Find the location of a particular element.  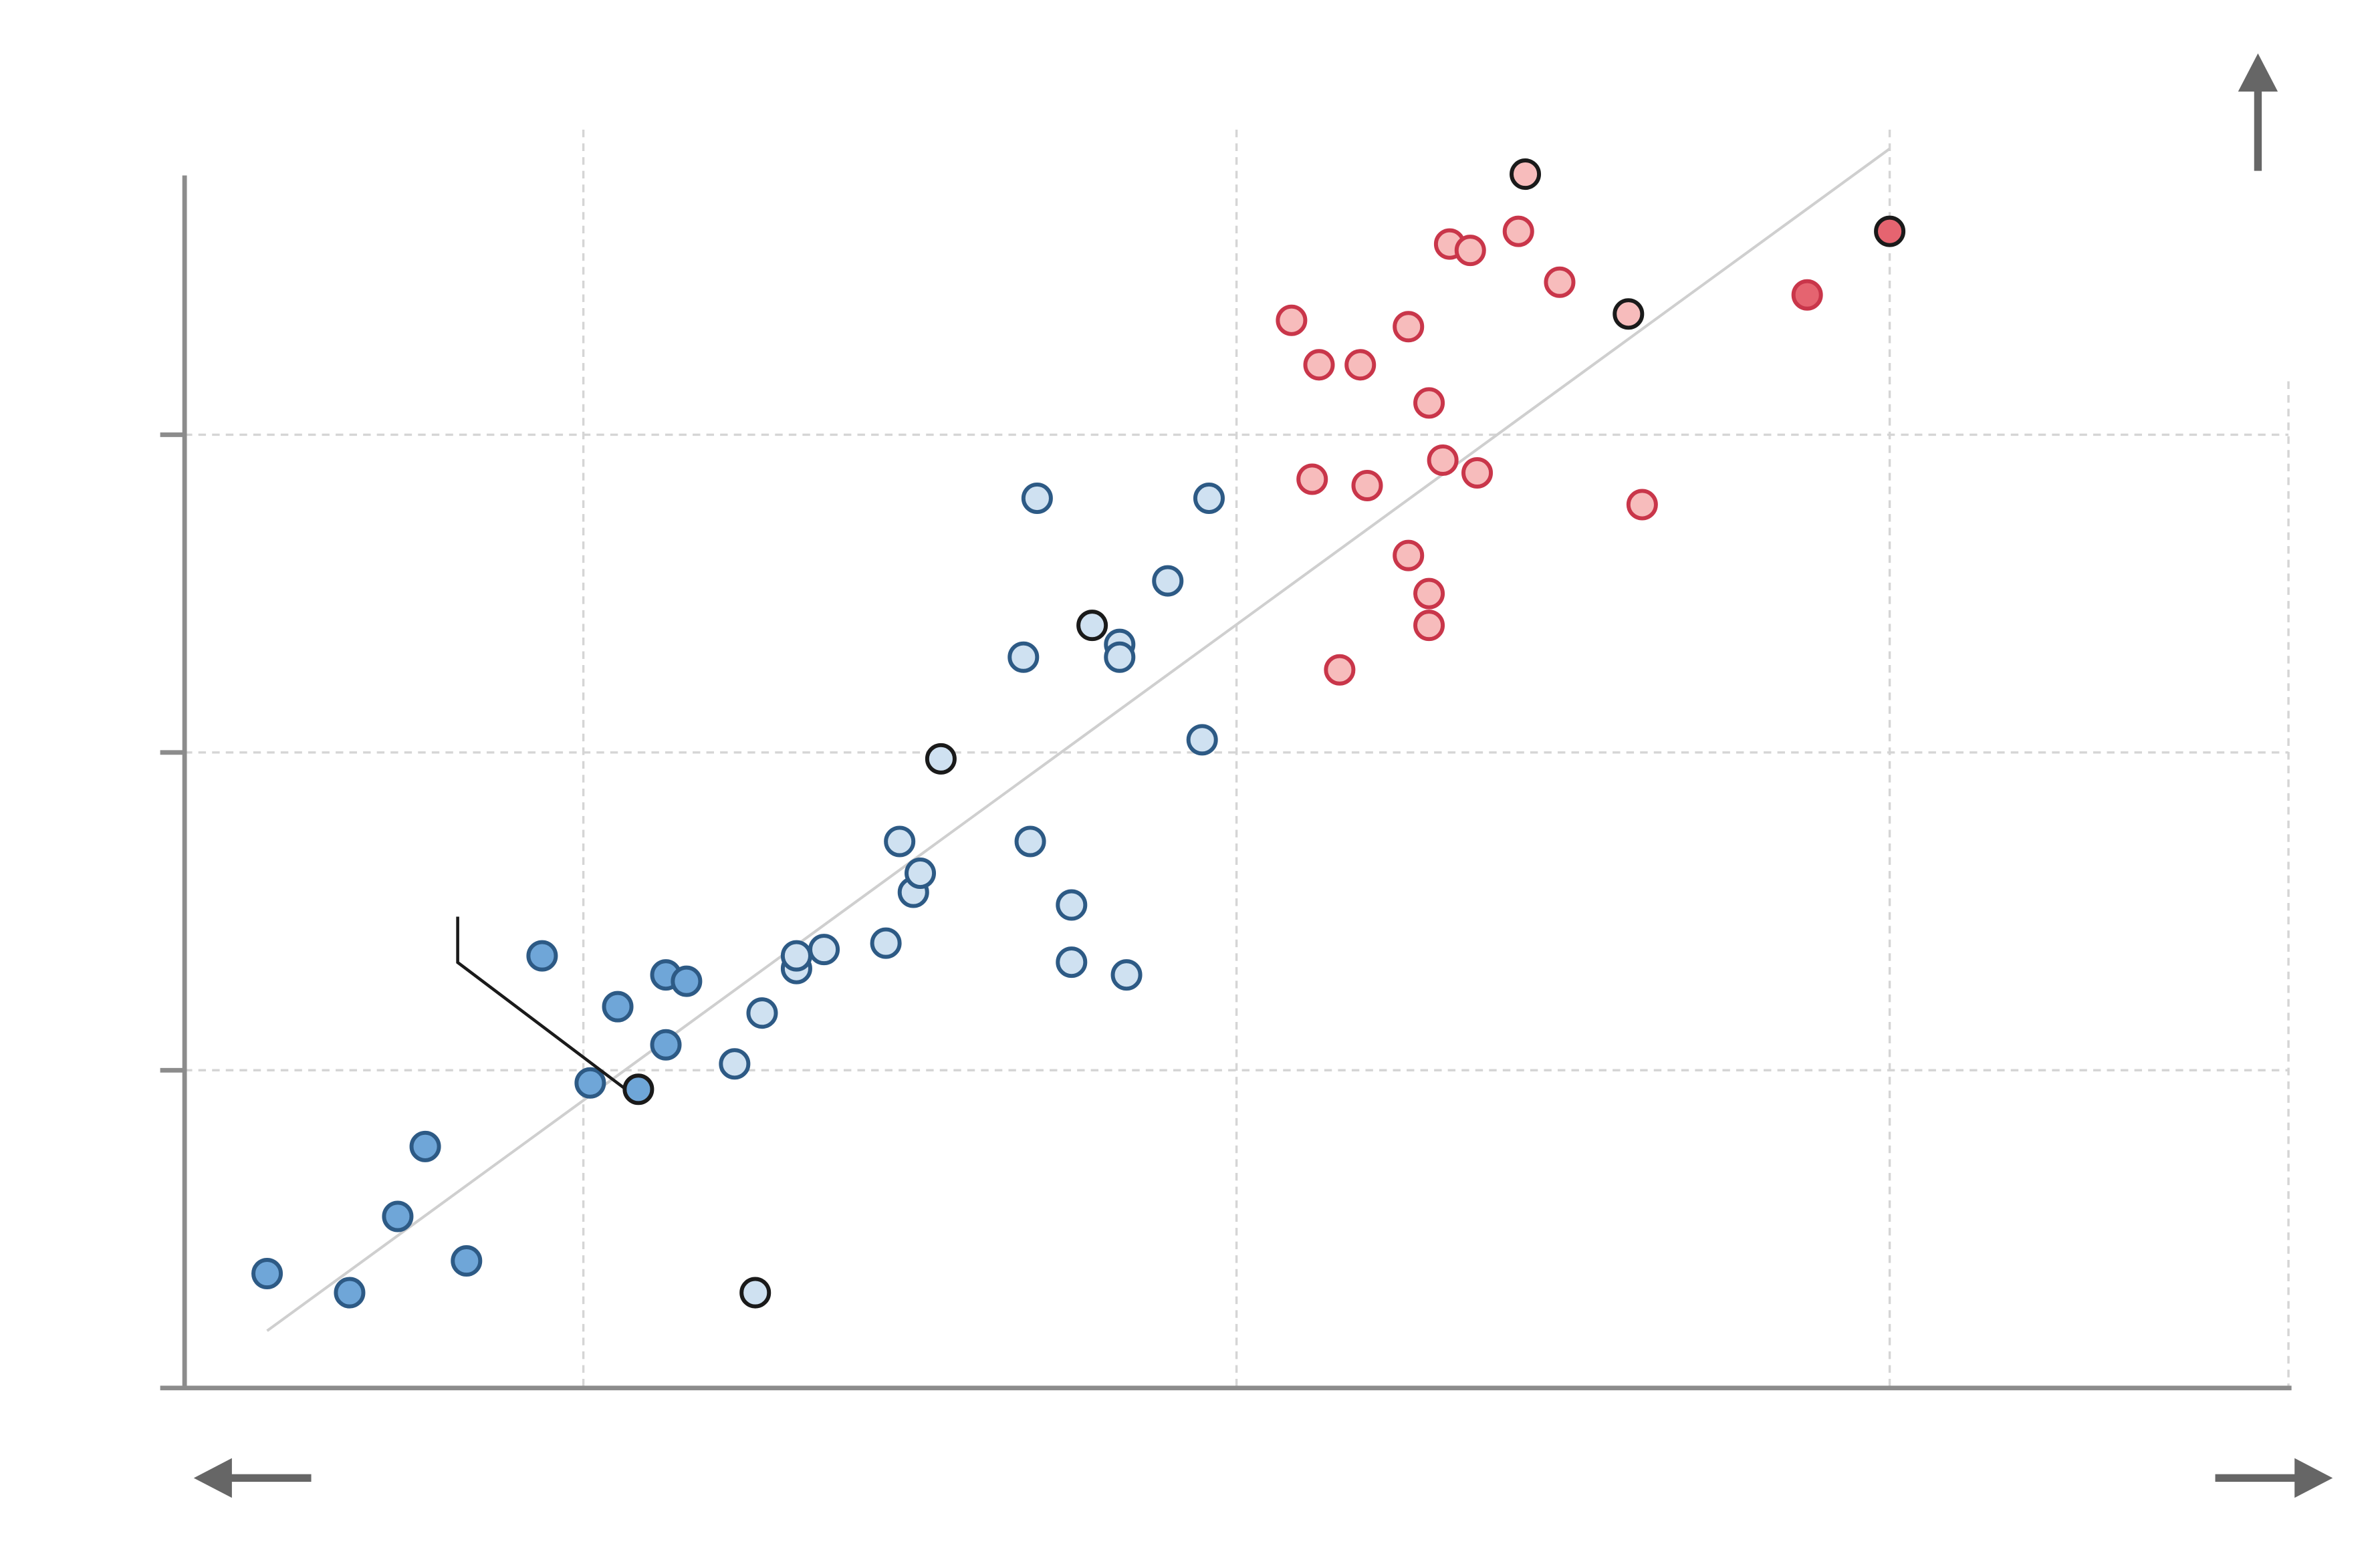

arrow-up-icon is located at coordinates (2258, 72).